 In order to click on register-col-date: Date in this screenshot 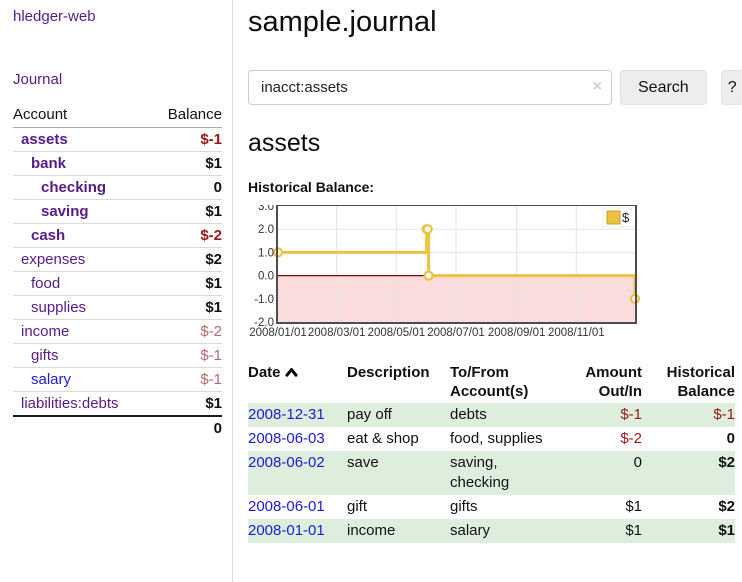, I will do `click(297, 382)`.